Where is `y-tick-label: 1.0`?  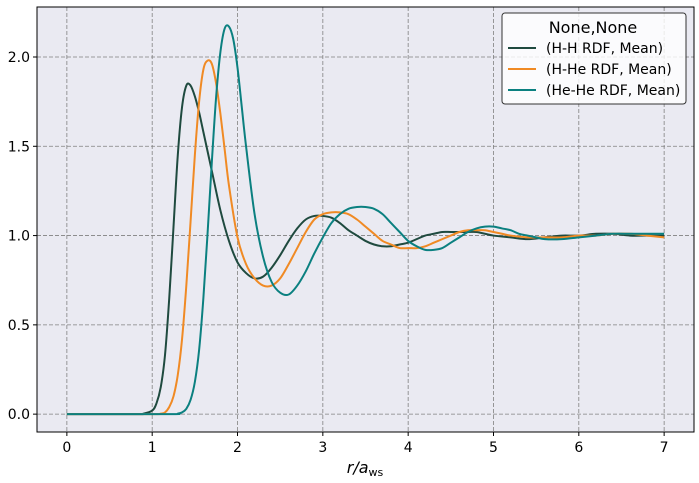 y-tick-label: 1.0 is located at coordinates (19, 237).